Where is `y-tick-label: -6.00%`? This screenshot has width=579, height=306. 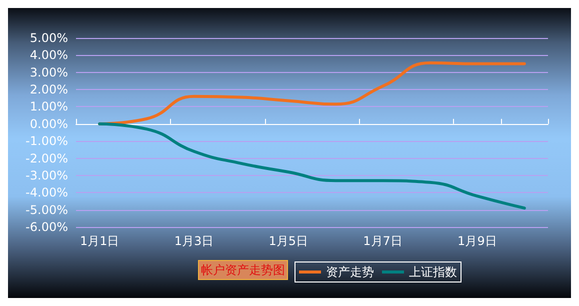 y-tick-label: -6.00% is located at coordinates (47, 227).